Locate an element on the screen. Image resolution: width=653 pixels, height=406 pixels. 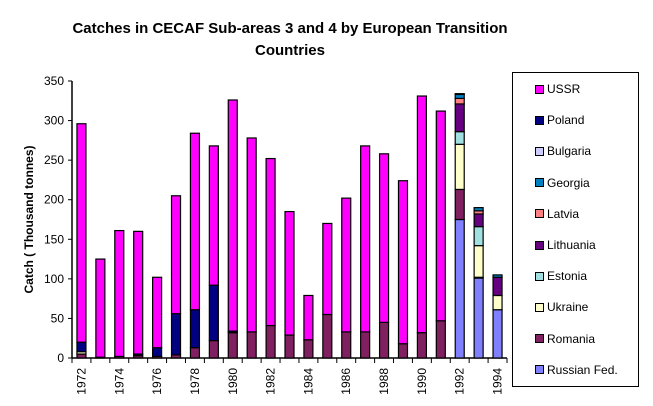
bar-segment-romania-1980 is located at coordinates (232, 345).